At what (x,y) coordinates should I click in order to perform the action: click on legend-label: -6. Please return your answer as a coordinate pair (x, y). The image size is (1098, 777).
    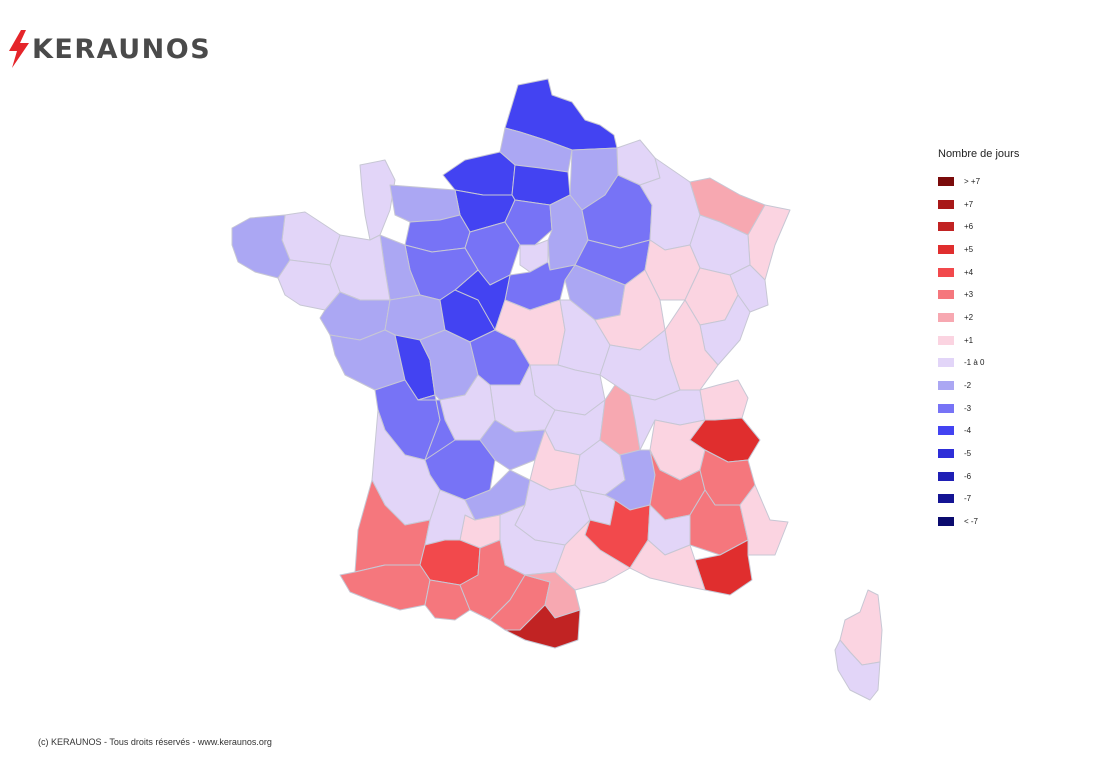
    Looking at the image, I should click on (968, 476).